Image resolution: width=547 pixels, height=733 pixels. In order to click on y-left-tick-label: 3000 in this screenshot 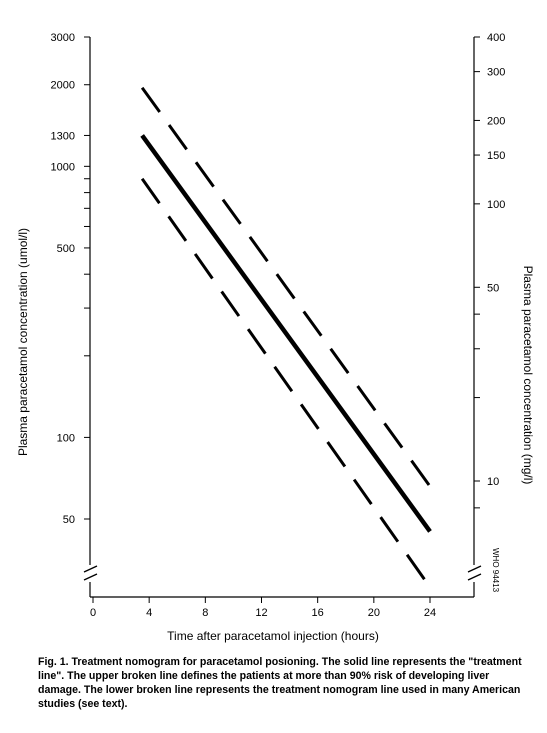, I will do `click(63, 38)`.